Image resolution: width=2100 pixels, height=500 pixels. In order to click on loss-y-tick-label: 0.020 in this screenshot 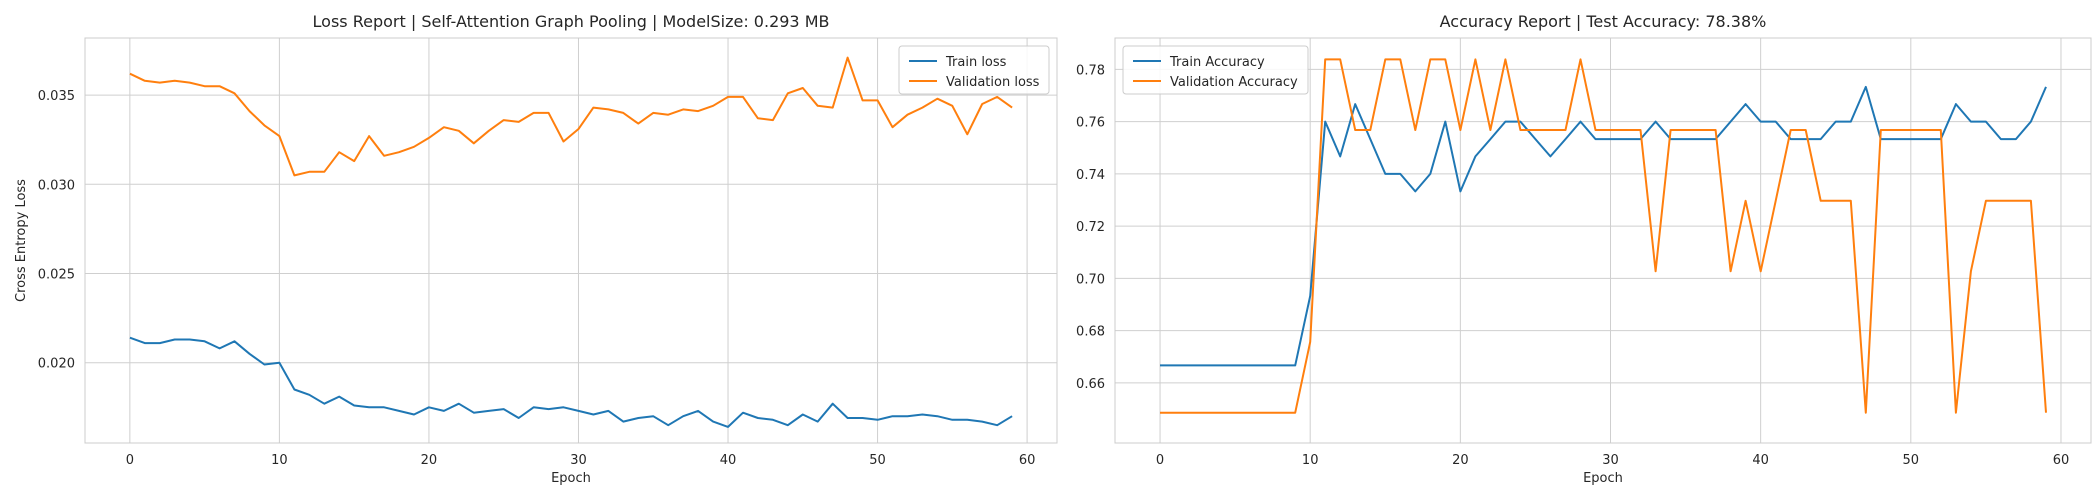, I will do `click(56, 364)`.